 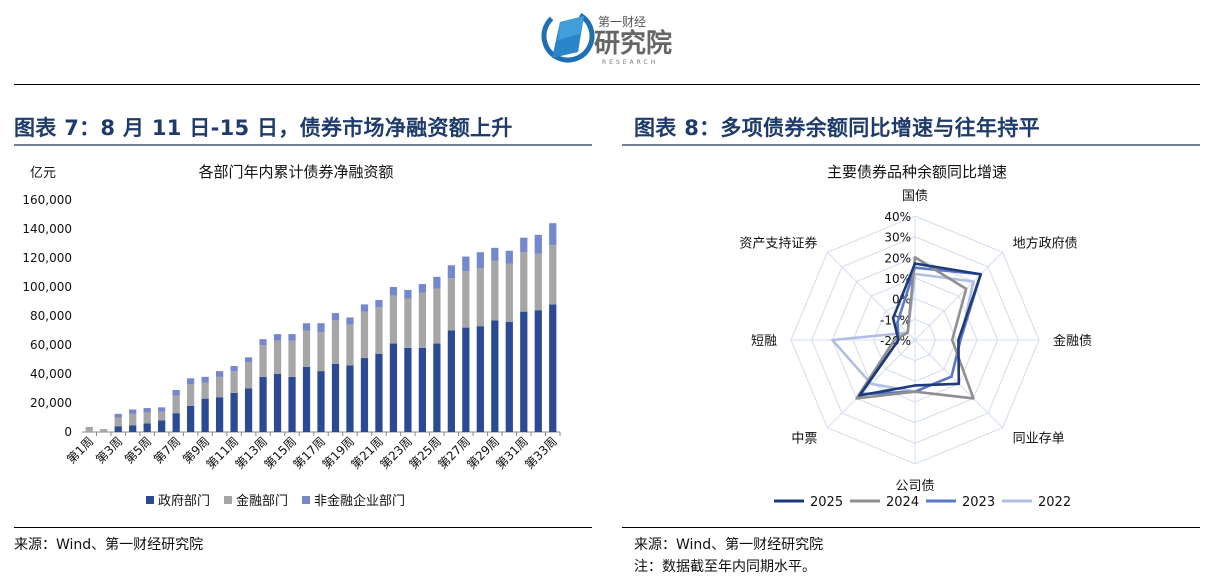 I want to click on legend-label: 非金融企业部门, so click(x=359, y=501).